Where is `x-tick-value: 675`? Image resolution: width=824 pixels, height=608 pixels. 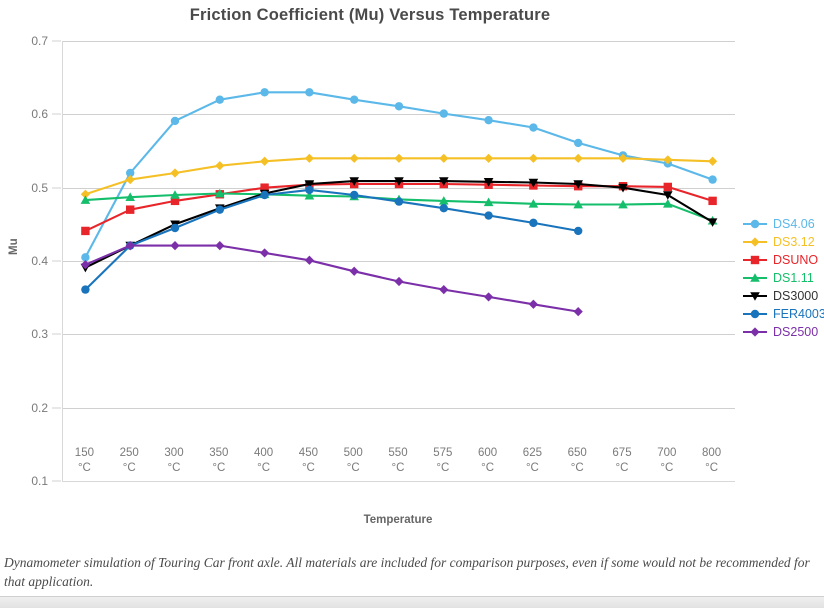
x-tick-value: 675 is located at coordinates (622, 453).